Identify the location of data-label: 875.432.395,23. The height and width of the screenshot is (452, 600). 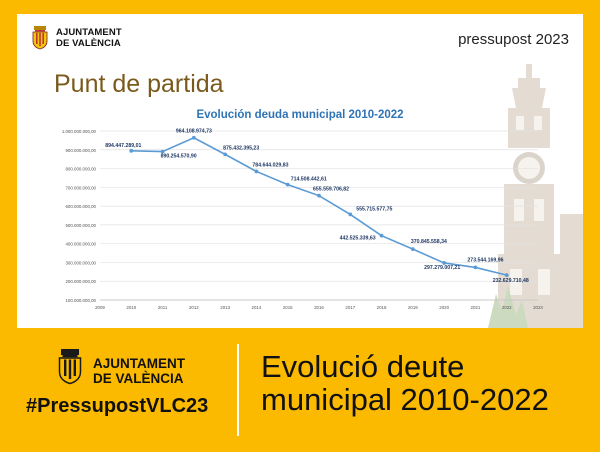
(241, 148).